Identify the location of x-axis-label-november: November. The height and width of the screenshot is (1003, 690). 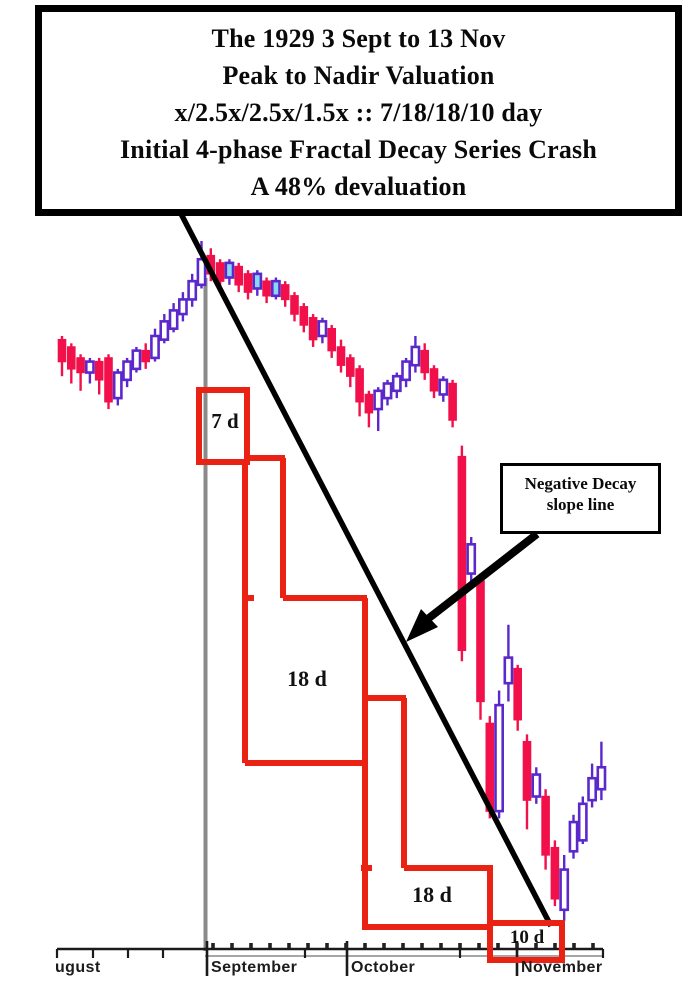
(562, 967).